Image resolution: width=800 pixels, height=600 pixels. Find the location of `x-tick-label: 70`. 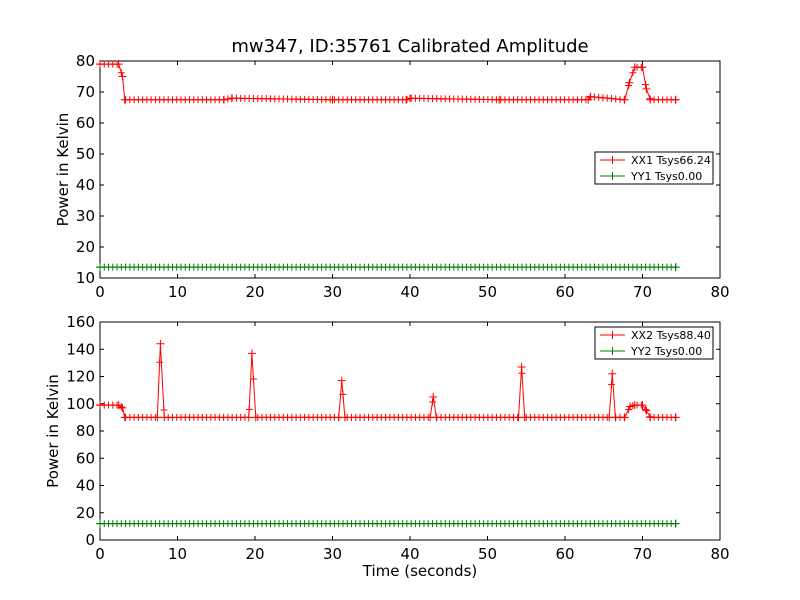

x-tick-label: 70 is located at coordinates (642, 554).